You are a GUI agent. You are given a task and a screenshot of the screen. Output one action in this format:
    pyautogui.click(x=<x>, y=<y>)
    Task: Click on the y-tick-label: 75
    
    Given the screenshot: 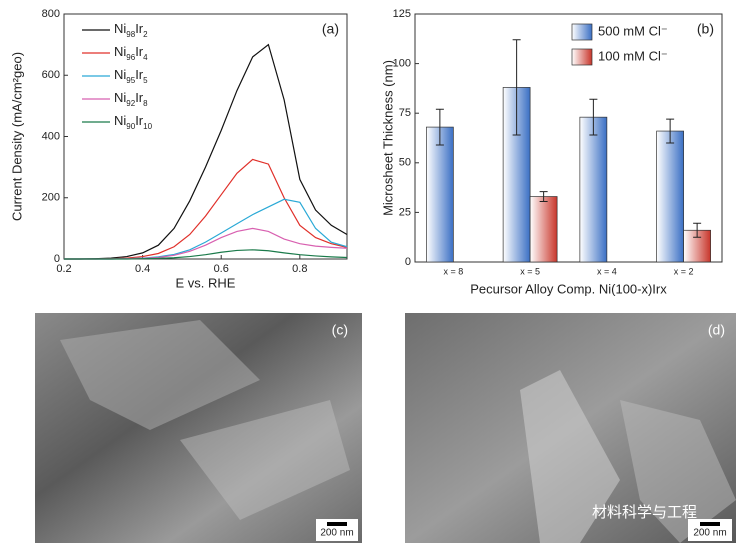 What is the action you would take?
    pyautogui.click(x=405, y=113)
    